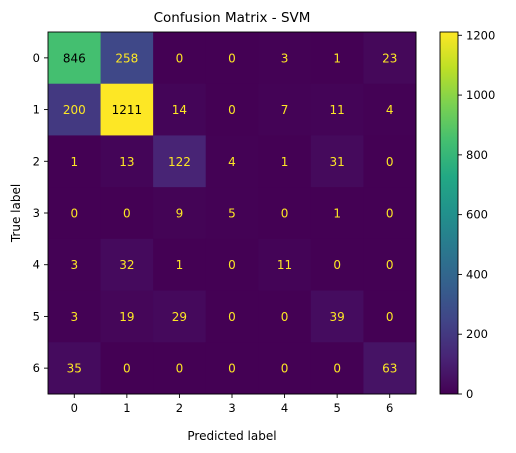 The width and height of the screenshot is (516, 453). I want to click on cell-value-label: 32, so click(126, 265).